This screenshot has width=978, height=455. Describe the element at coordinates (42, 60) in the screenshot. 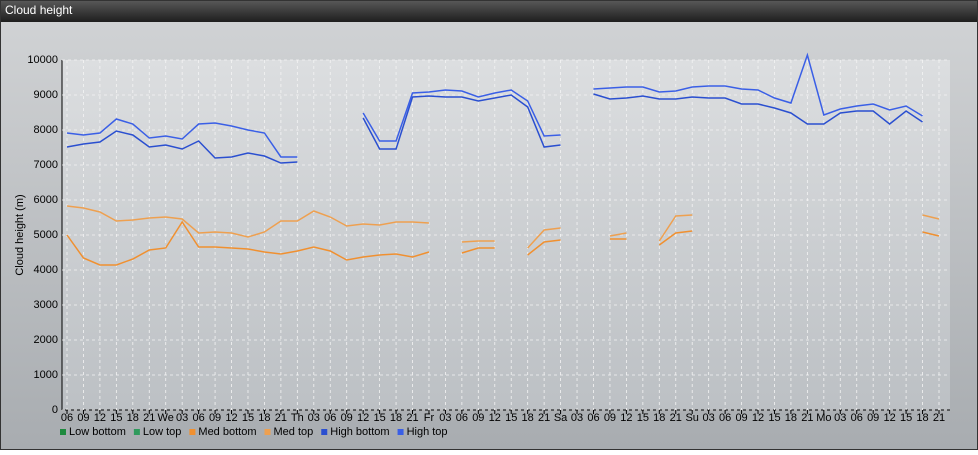

I see `y-tick-label: 10000` at that location.